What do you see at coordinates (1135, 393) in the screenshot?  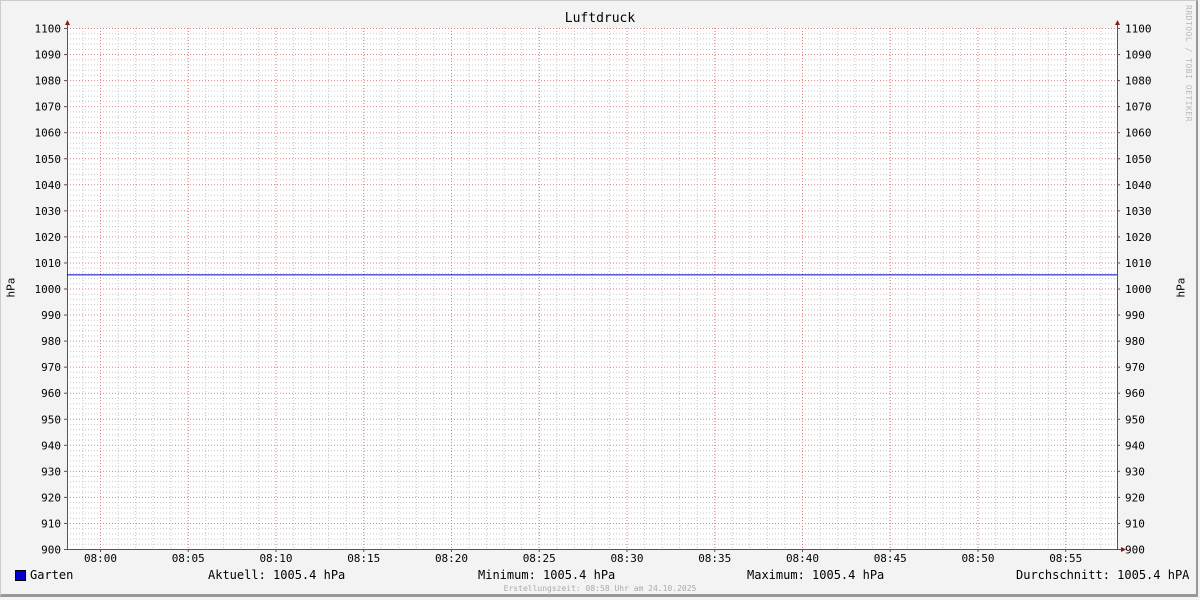 I see `y-tick-label-right: 960` at bounding box center [1135, 393].